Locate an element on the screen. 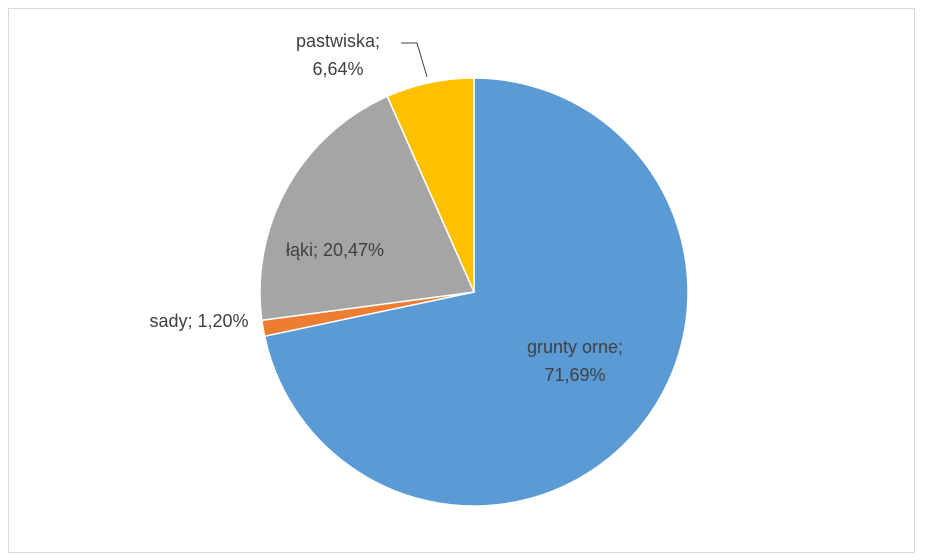 Image resolution: width=925 pixels, height=560 pixels. slice-label-grunty-orne: grunty orne; 71,69% is located at coordinates (575, 361).